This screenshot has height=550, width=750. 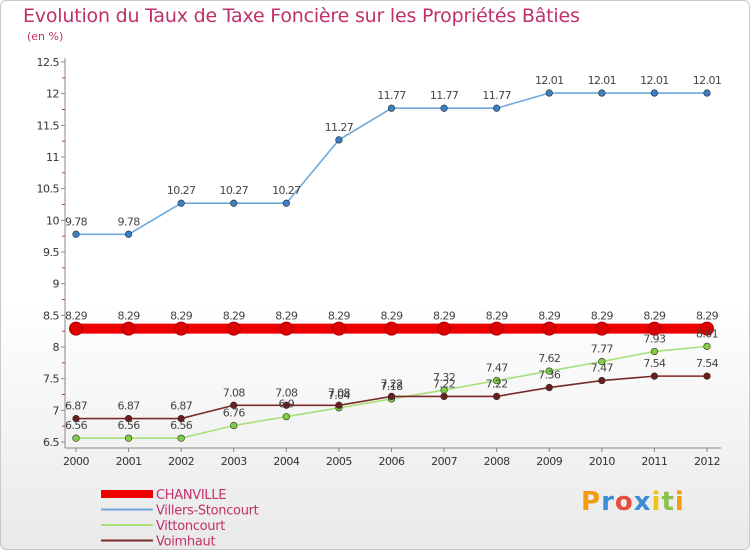 What do you see at coordinates (234, 413) in the screenshot?
I see `data-label: 6.76` at bounding box center [234, 413].